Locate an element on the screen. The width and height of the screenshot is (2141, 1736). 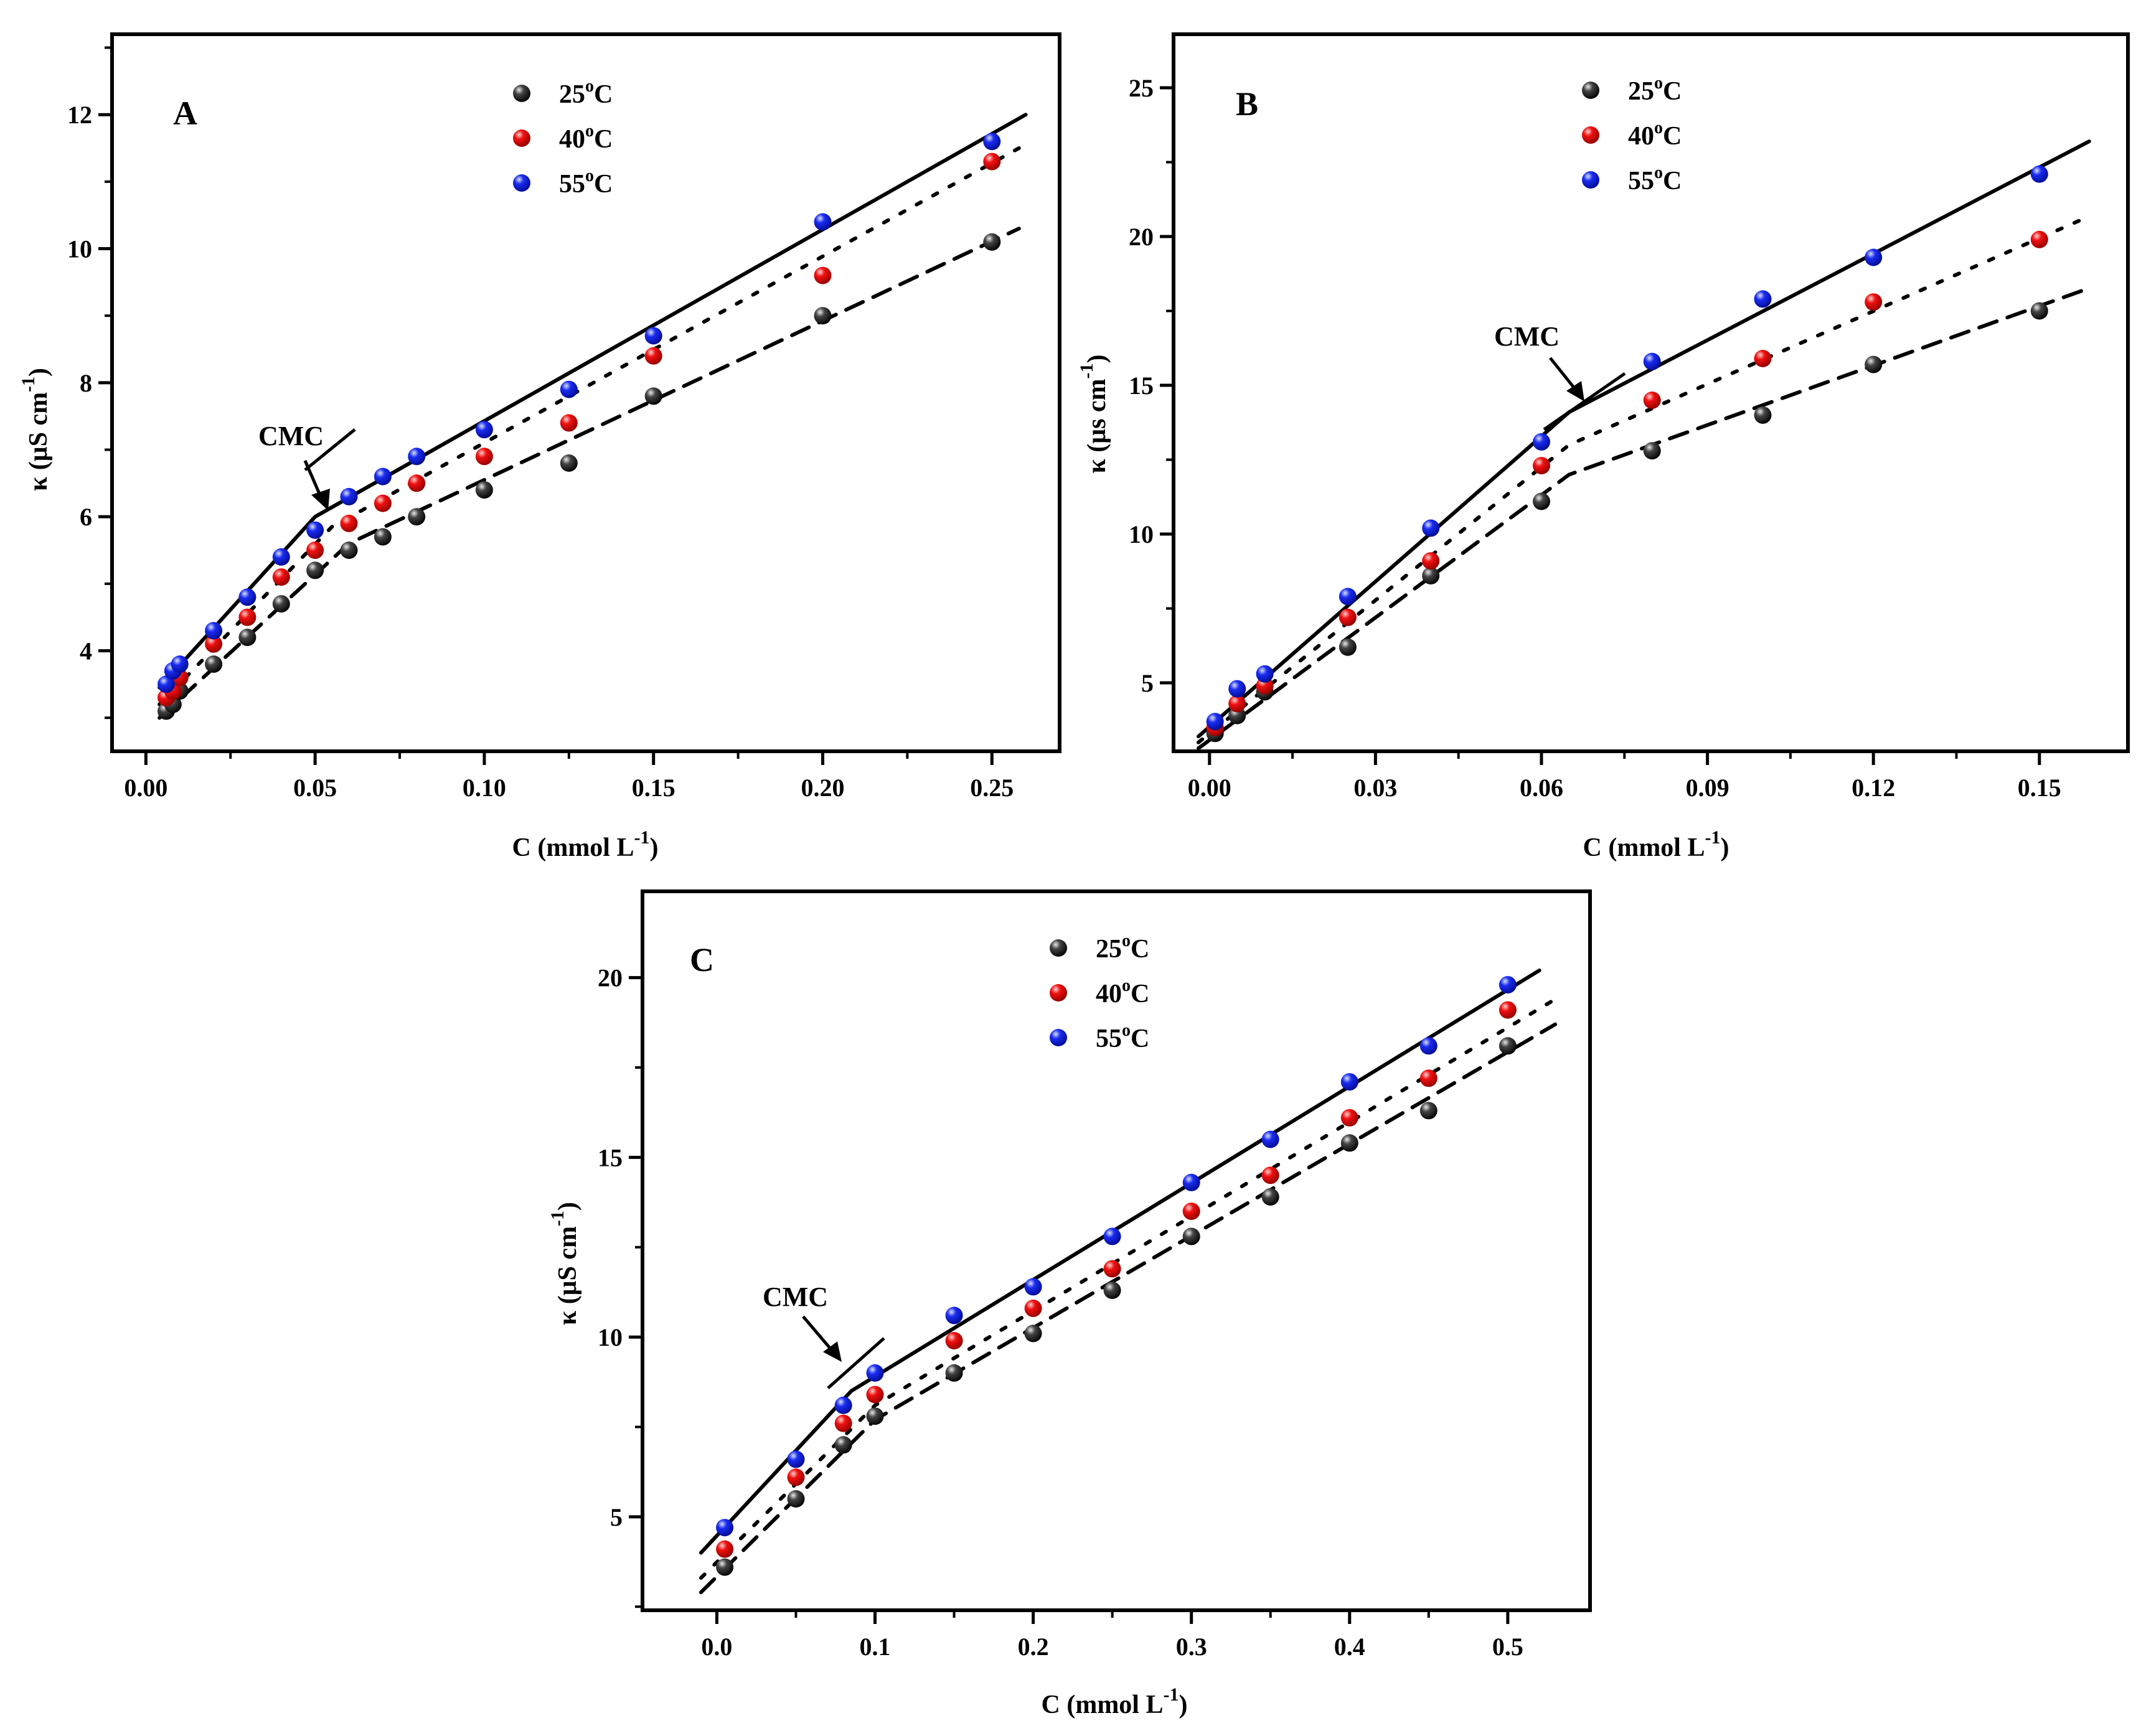
cmc-arrow is located at coordinates (822, 1338).